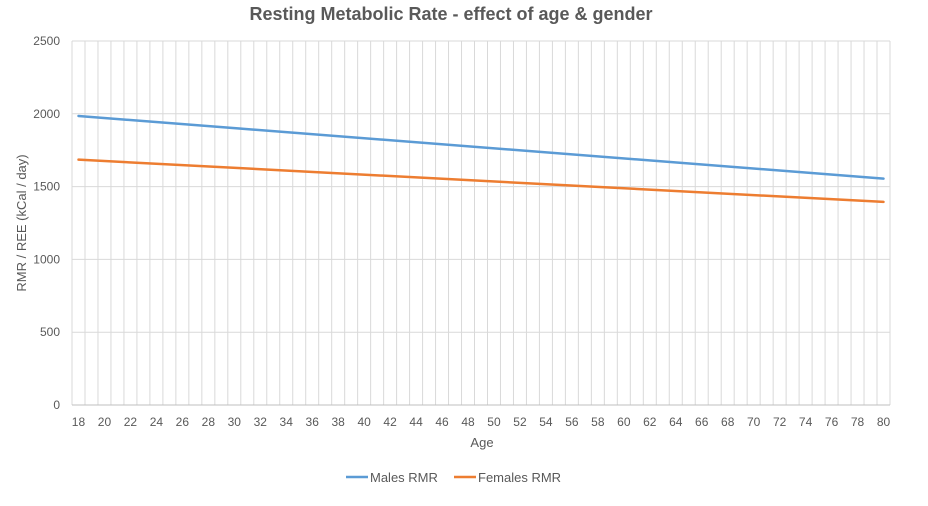 This screenshot has width=928, height=506. I want to click on x-tick-label: 20, so click(105, 422).